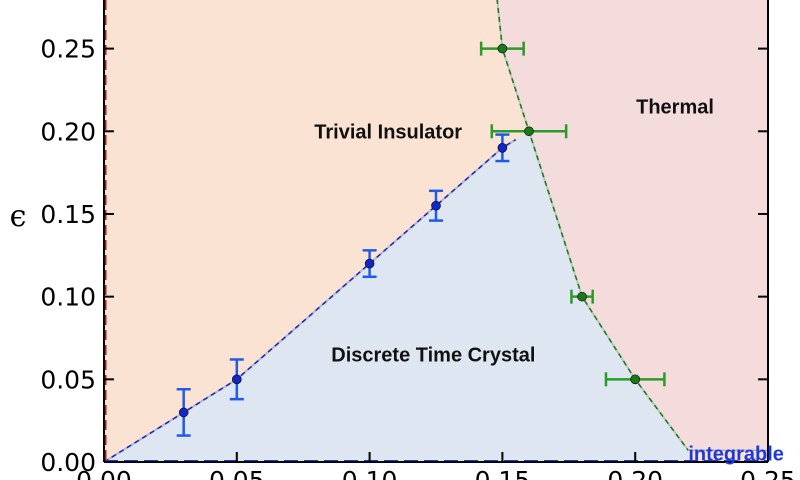 This screenshot has width=800, height=480. I want to click on x-tick-label: 0.15, so click(503, 473).